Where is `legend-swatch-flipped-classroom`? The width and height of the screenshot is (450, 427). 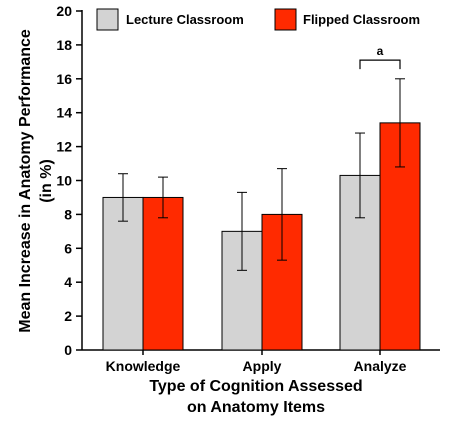
legend-swatch-flipped-classroom is located at coordinates (285, 19).